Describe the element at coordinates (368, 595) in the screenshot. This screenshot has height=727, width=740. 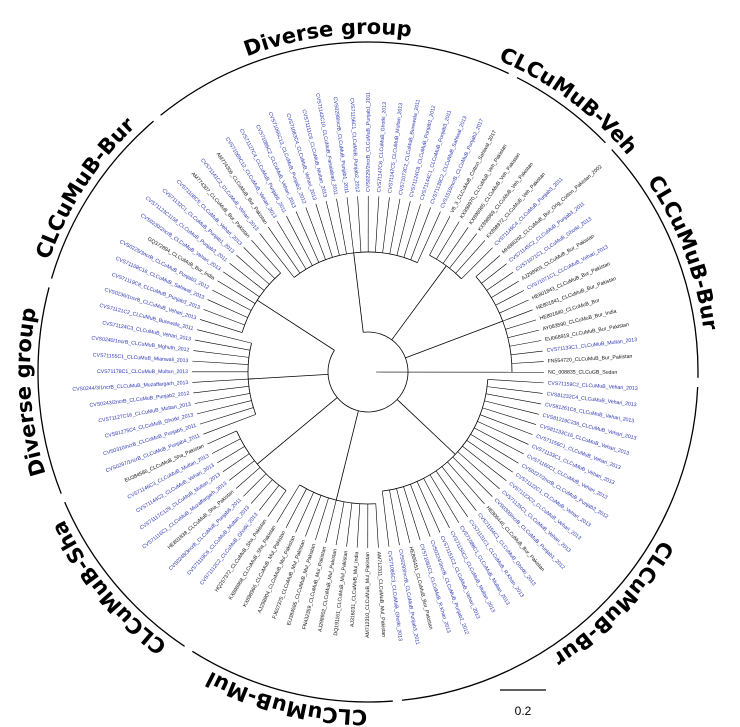
I see `leaf-label: AM712310_CLCuMuB_Mul_Pakistan` at that location.